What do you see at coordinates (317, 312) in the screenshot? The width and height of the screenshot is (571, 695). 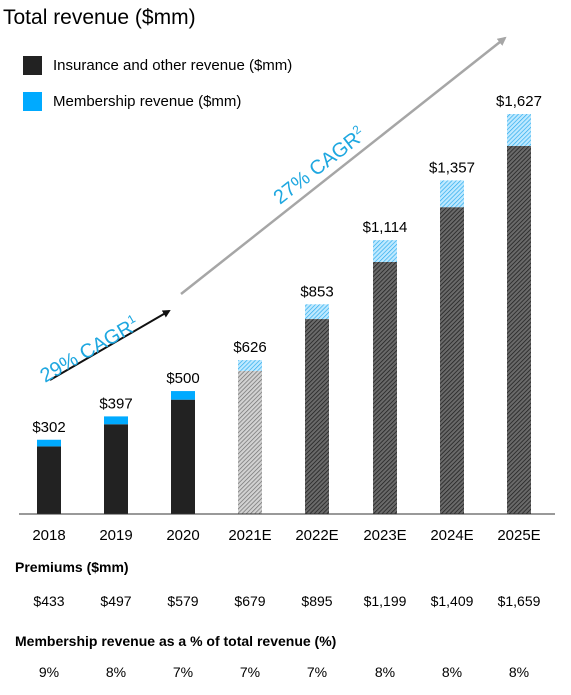 I see `bar-membership-2022E` at bounding box center [317, 312].